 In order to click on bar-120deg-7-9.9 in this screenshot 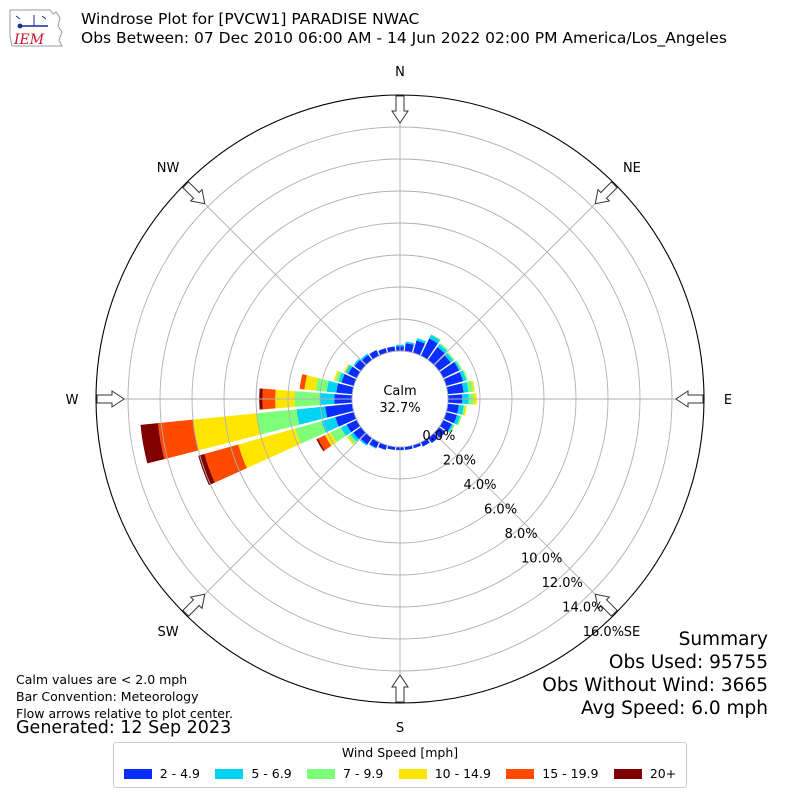, I will do `click(451, 429)`.